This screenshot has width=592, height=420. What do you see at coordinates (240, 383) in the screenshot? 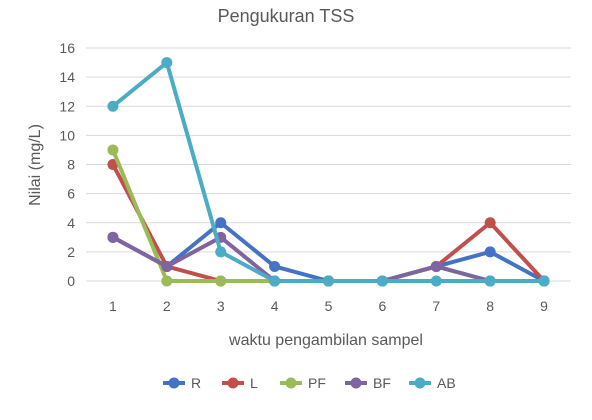
I see `legend-item-l: L` at bounding box center [240, 383].